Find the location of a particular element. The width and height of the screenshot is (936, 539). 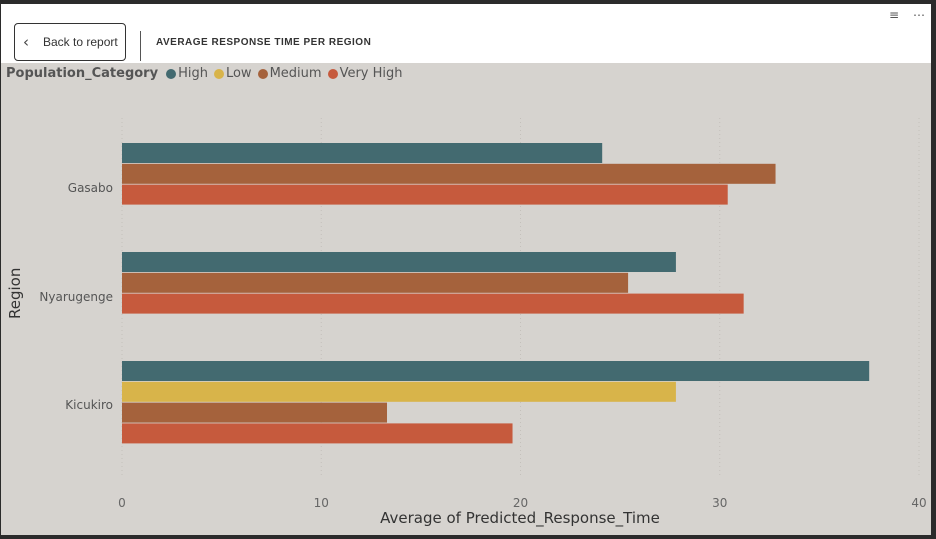

y-category-label: Nyarugenge is located at coordinates (76, 297).